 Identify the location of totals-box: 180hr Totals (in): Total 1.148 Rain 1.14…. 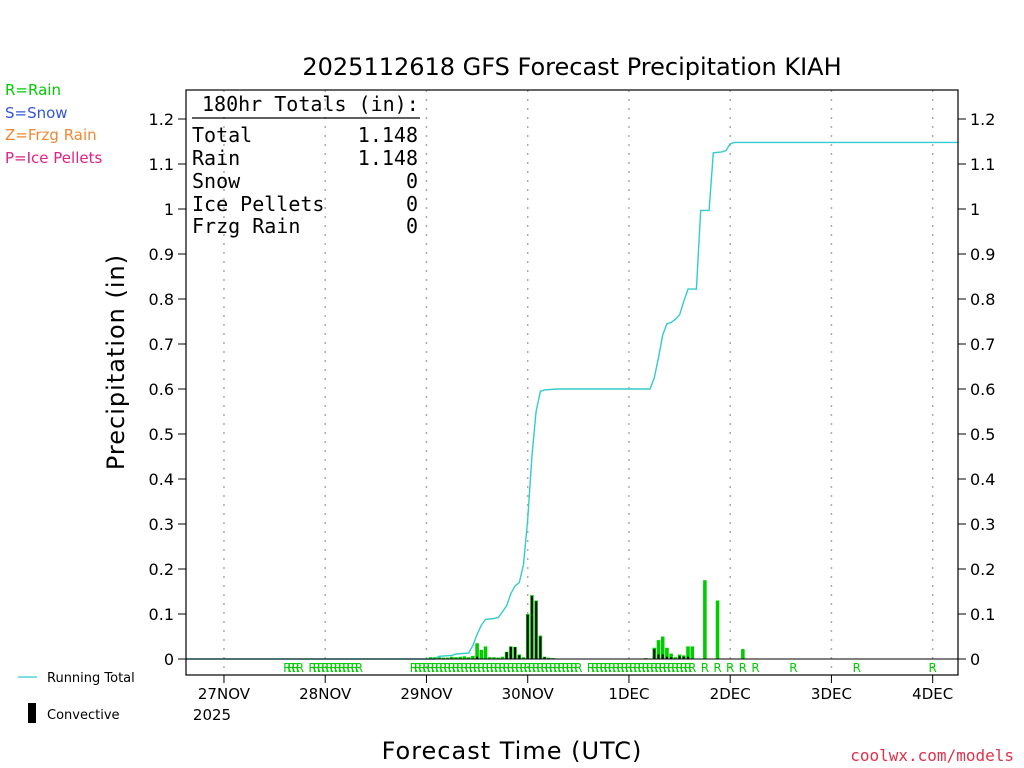
(306, 165).